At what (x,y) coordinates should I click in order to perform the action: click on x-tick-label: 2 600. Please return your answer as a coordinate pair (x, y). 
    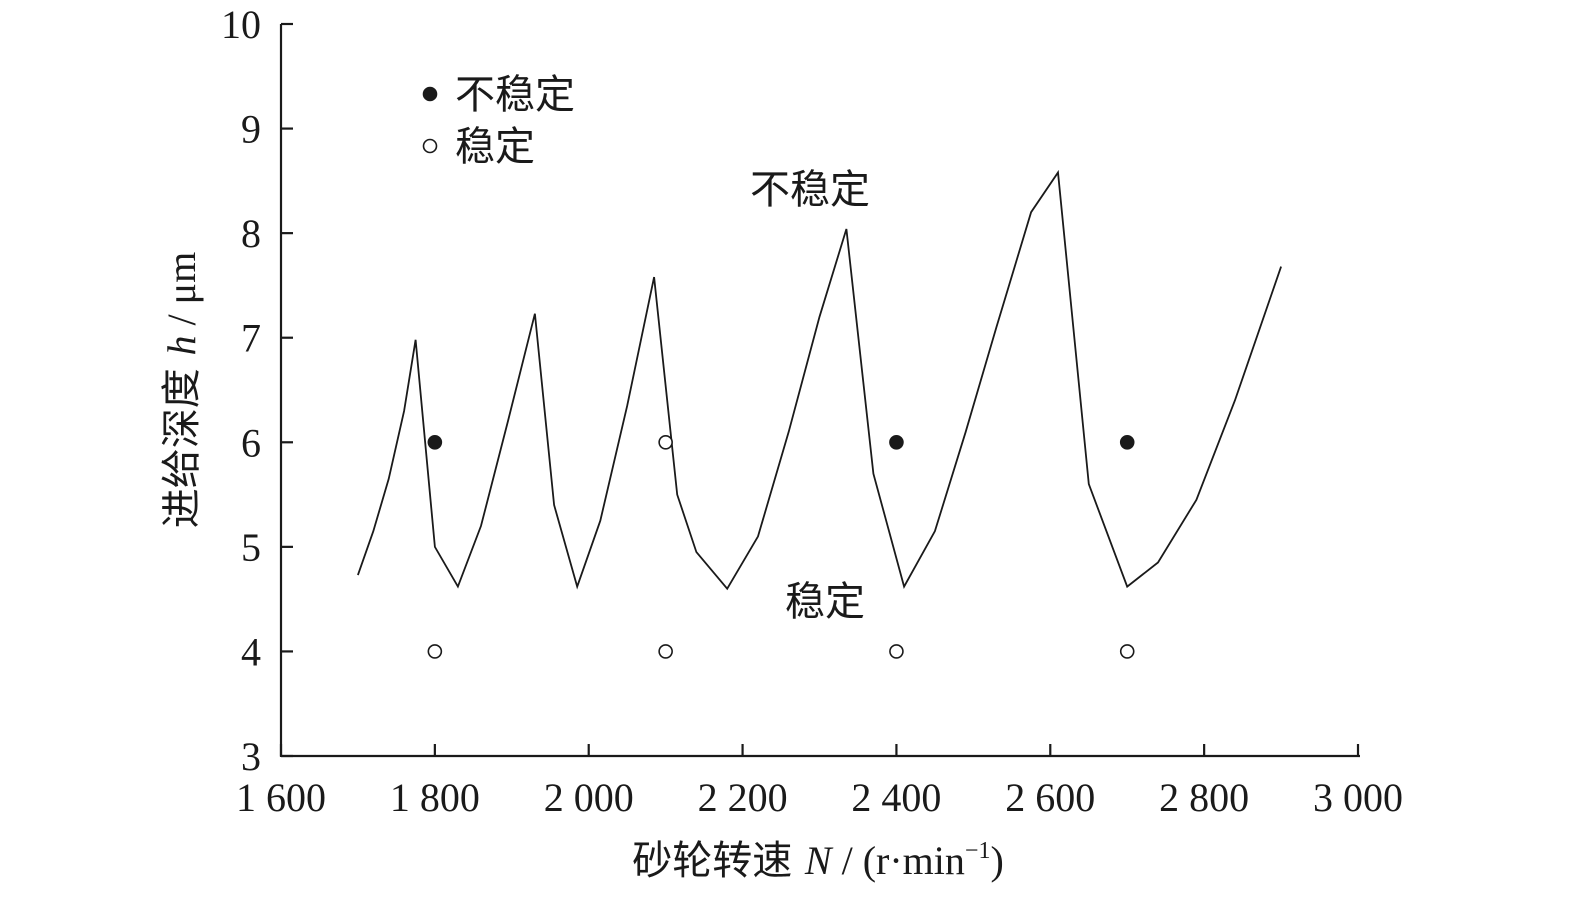
    Looking at the image, I should click on (1050, 797).